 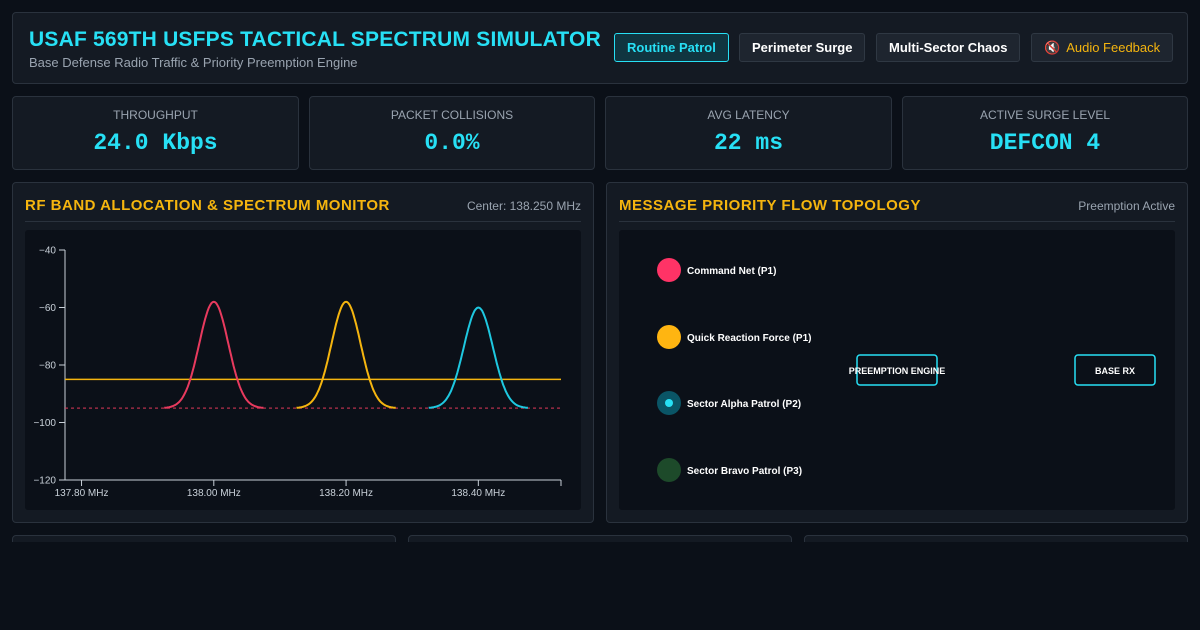 What do you see at coordinates (600, 586) in the screenshot?
I see `viewport-fold` at bounding box center [600, 586].